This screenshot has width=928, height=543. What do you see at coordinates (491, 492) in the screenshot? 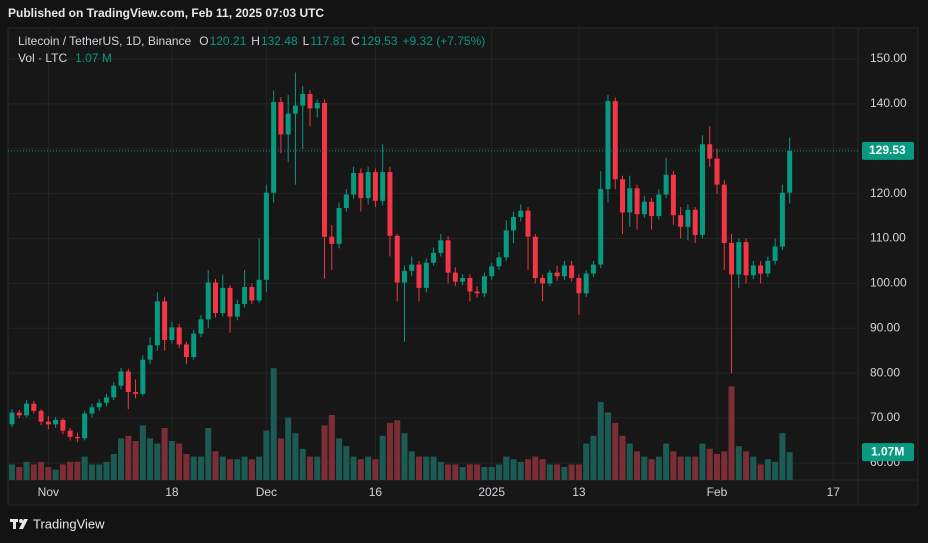
I see `x-tick-label: 2025` at bounding box center [491, 492].